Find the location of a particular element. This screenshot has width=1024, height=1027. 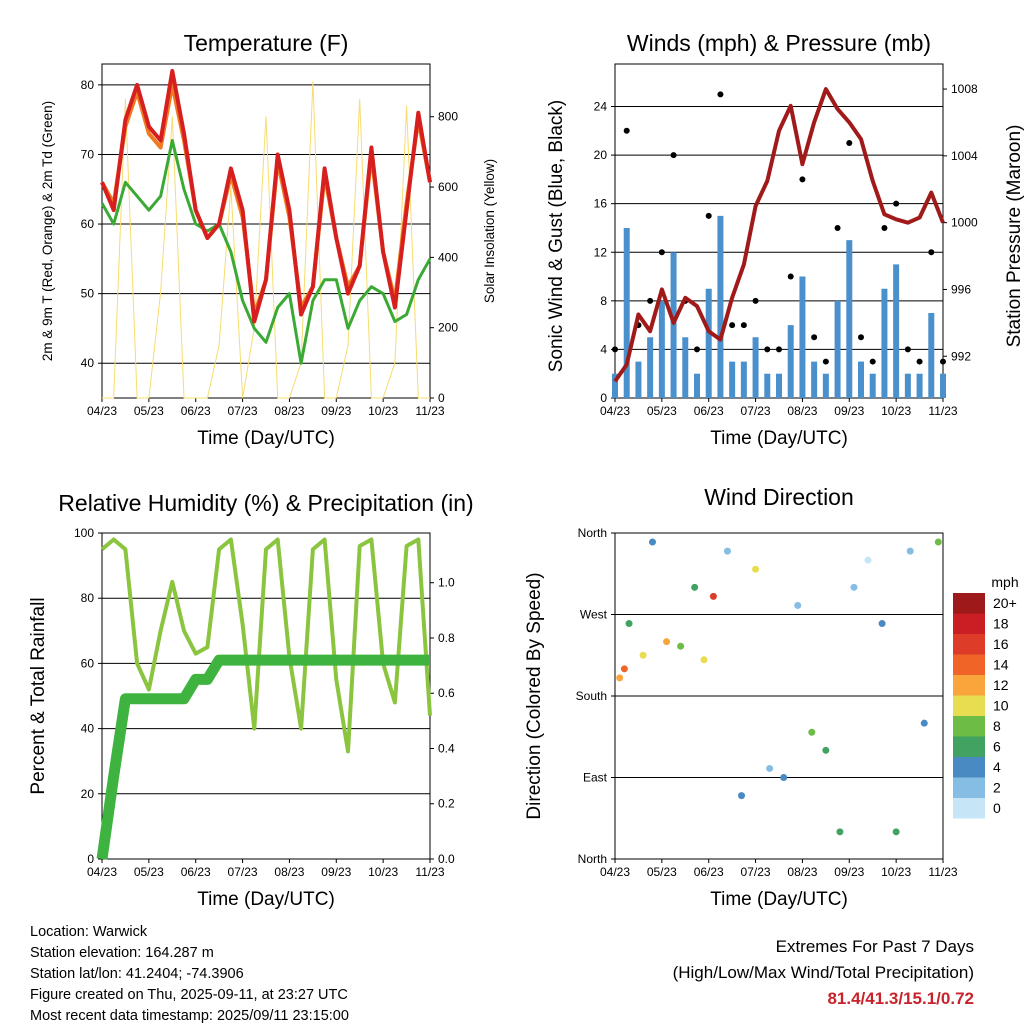

legend-label-9: 2 is located at coordinates (997, 788).